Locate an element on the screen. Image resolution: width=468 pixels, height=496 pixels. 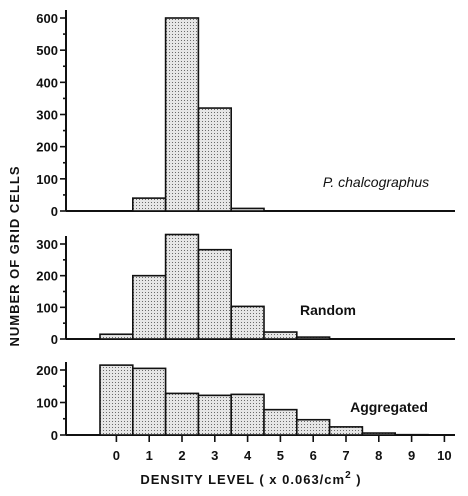
panel-label: P. chalcographus is located at coordinates (376, 182).